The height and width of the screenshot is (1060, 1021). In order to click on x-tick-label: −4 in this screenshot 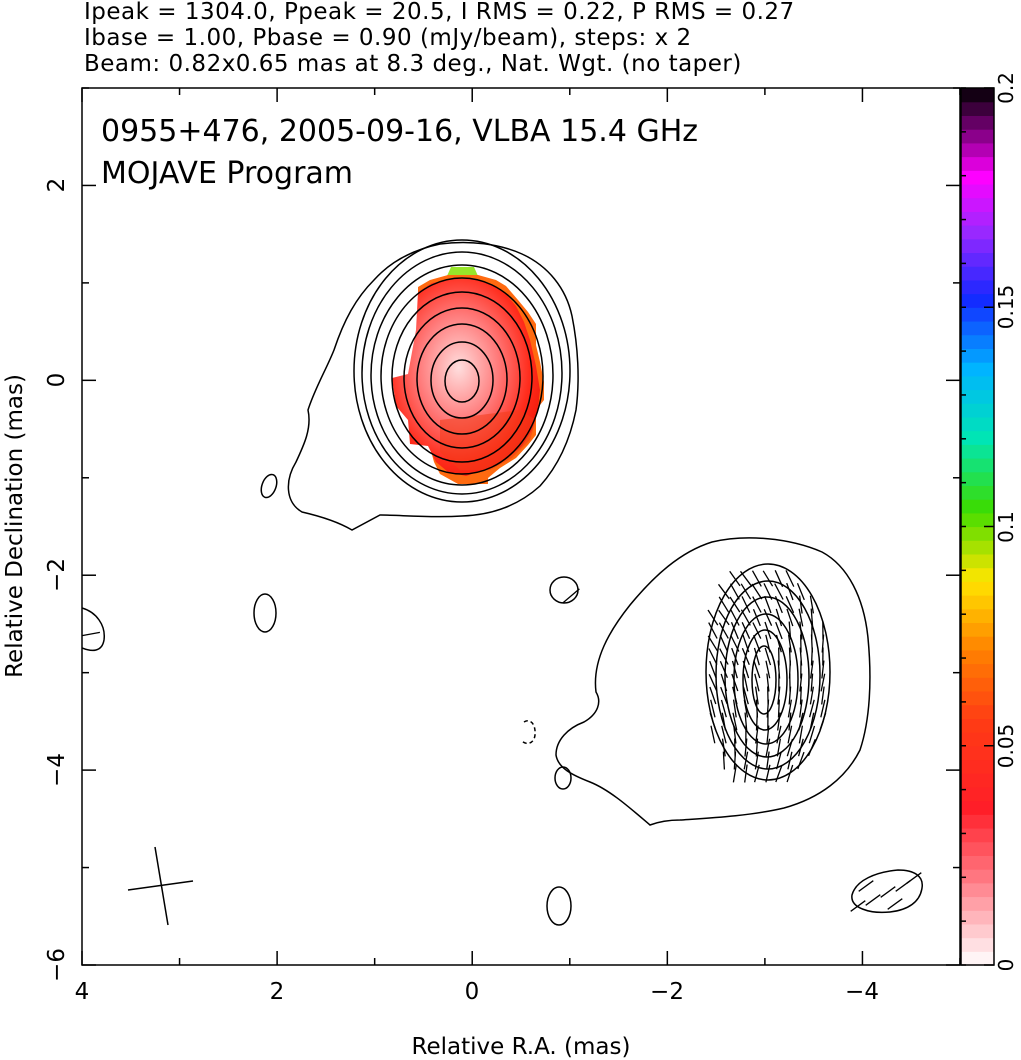, I will do `click(862, 992)`.